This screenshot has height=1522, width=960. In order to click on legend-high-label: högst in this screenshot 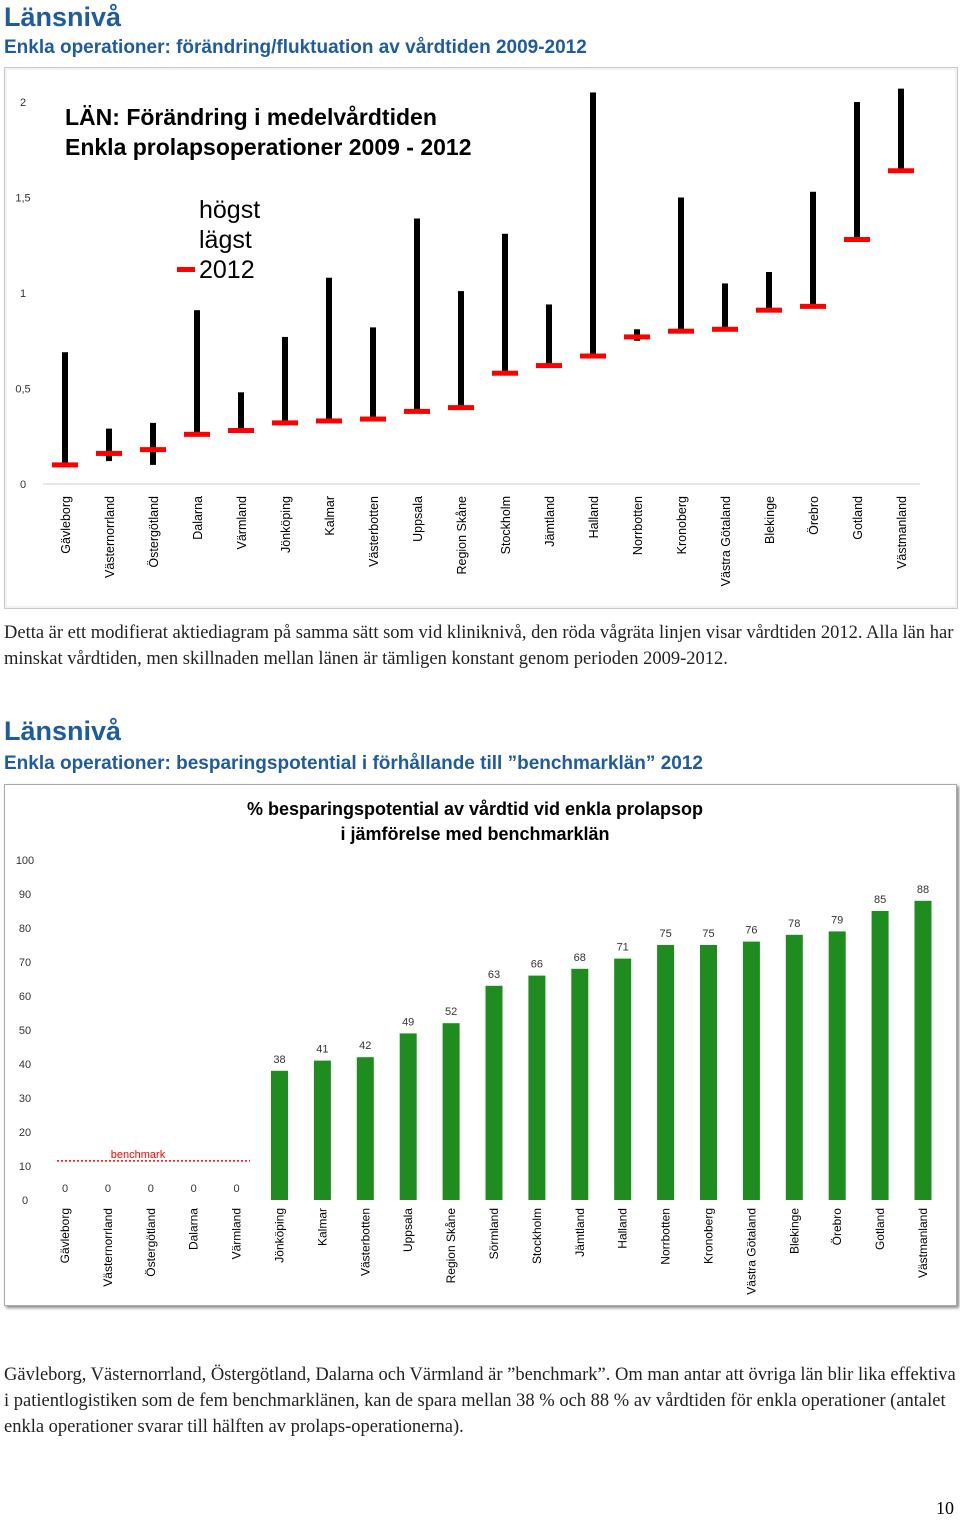, I will do `click(229, 210)`.